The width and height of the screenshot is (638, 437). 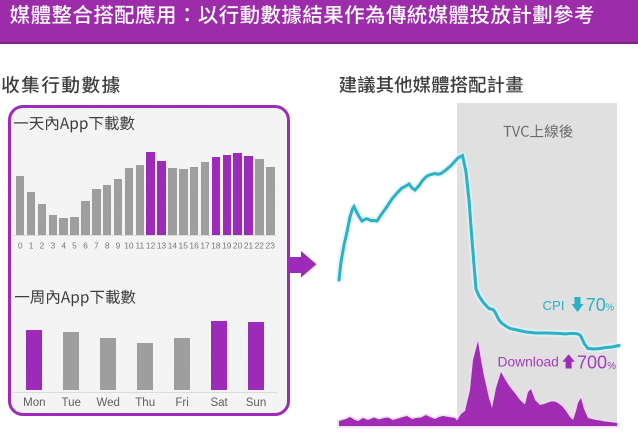 I want to click on svg-text: 12, so click(x=151, y=245).